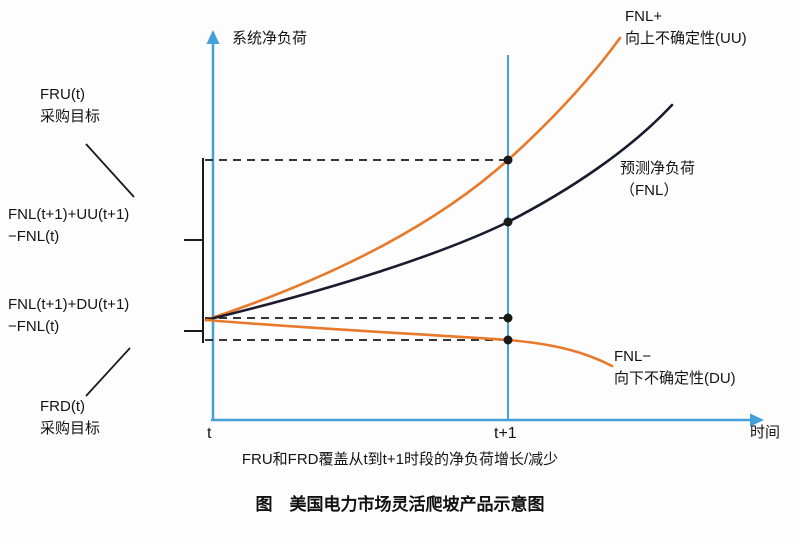  I want to click on x-tick-t: t, so click(209, 433).